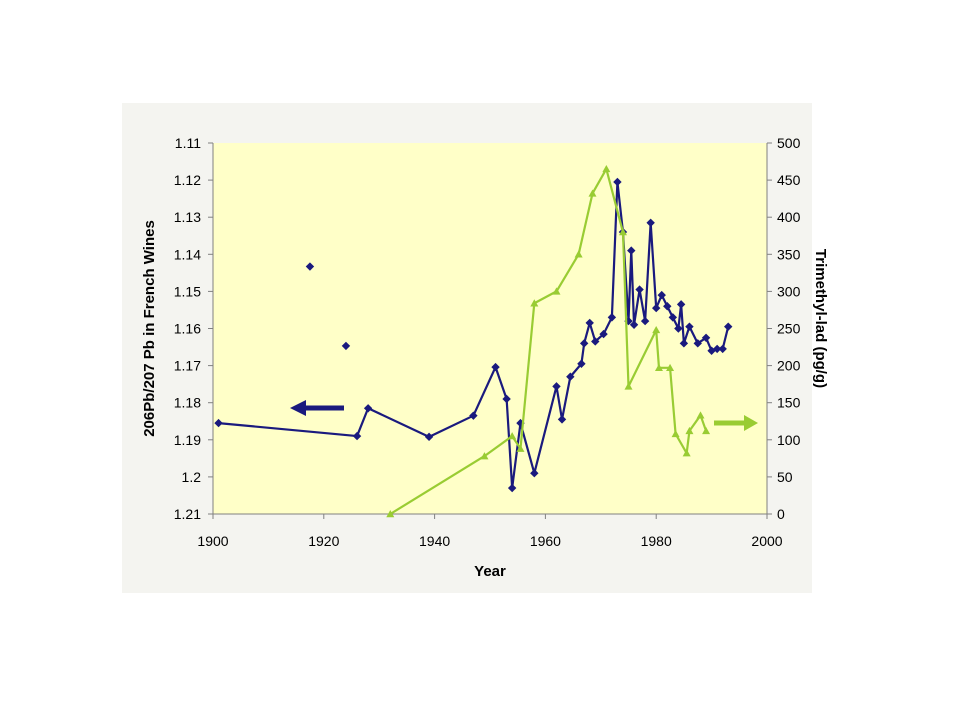 This screenshot has width=960, height=720. What do you see at coordinates (187, 514) in the screenshot?
I see `left-tick-label: 1.21` at bounding box center [187, 514].